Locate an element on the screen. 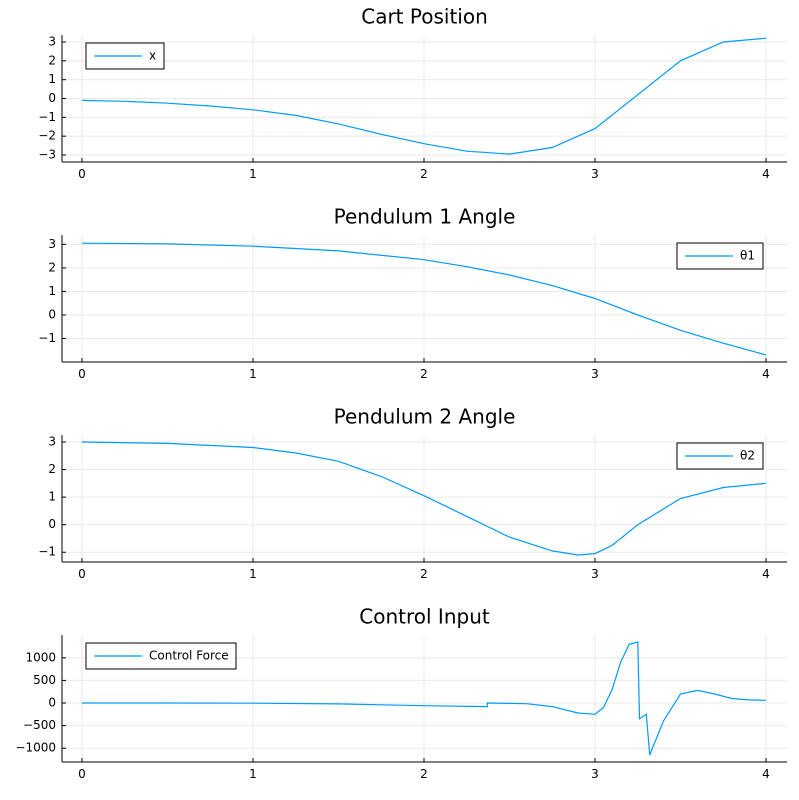 Image resolution: width=799 pixels, height=800 pixels. series-line-θ2 is located at coordinates (424, 498).